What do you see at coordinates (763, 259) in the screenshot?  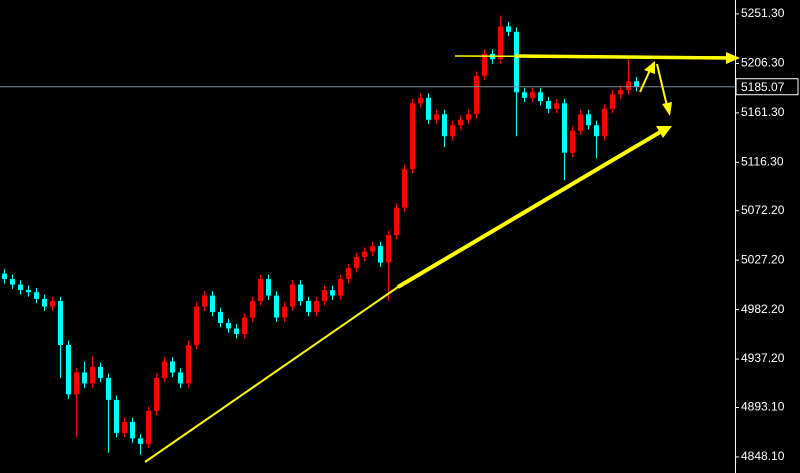 I see `y-tick-label: 5027.20` at bounding box center [763, 259].